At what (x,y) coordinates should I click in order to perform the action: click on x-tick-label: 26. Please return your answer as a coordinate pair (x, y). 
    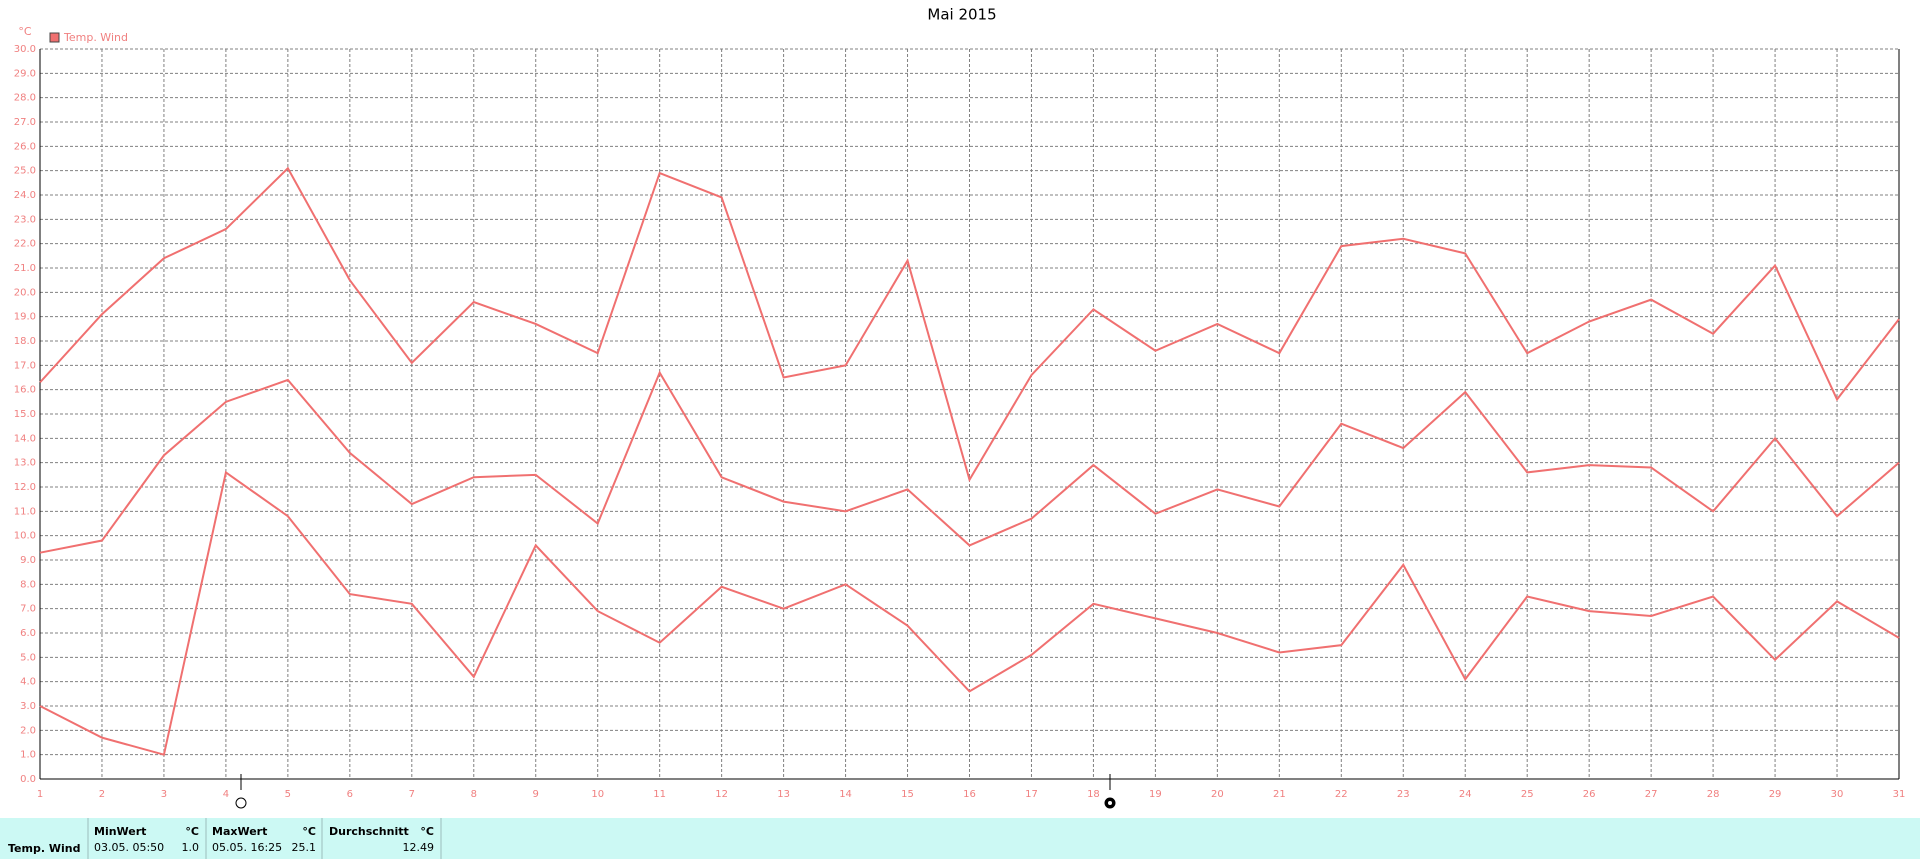
    Looking at the image, I should click on (1589, 794).